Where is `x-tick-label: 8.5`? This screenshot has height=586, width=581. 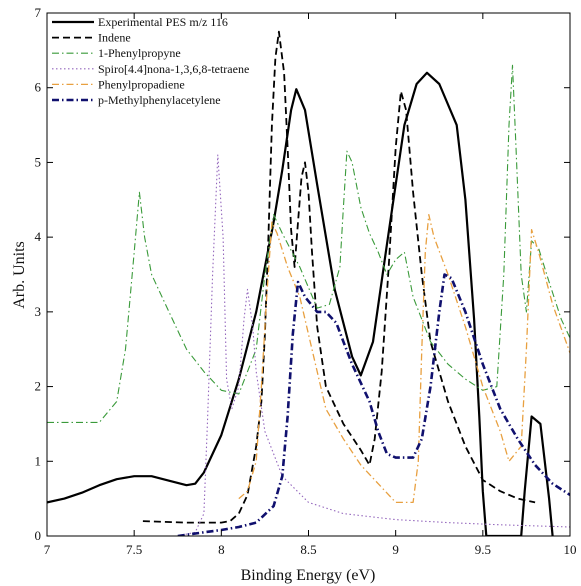
x-tick-label: 8.5 is located at coordinates (308, 549).